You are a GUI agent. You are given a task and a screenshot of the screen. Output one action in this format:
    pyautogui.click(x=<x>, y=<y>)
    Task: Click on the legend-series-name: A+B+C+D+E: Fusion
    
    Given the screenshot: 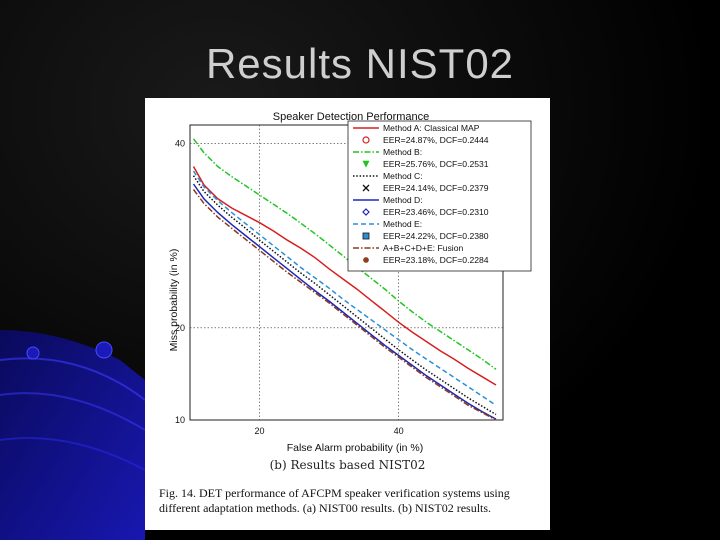 What is the action you would take?
    pyautogui.click(x=423, y=248)
    